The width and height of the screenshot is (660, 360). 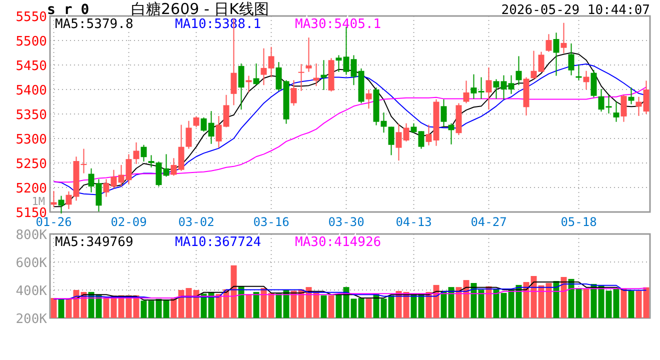 What do you see at coordinates (338, 24) in the screenshot?
I see `text: MA30:5405.1` at bounding box center [338, 24].